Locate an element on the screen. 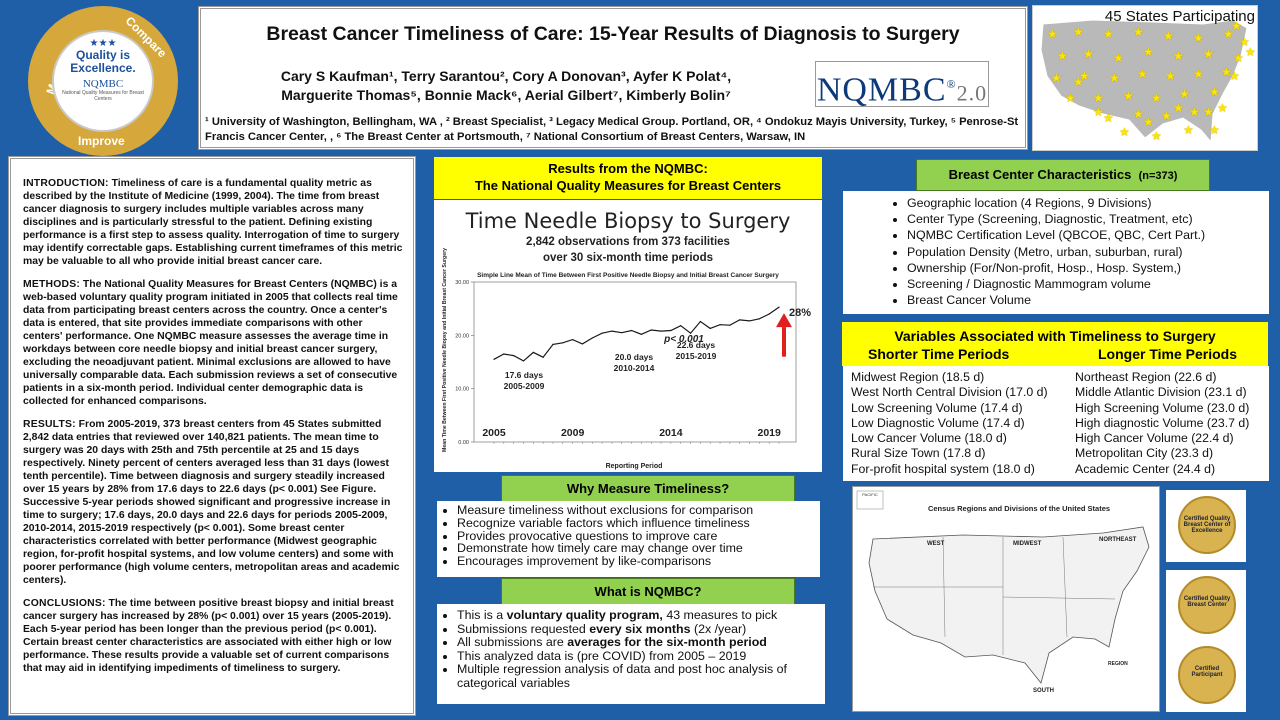  intro-heading: INTRODUCTION: is located at coordinates (66, 183).